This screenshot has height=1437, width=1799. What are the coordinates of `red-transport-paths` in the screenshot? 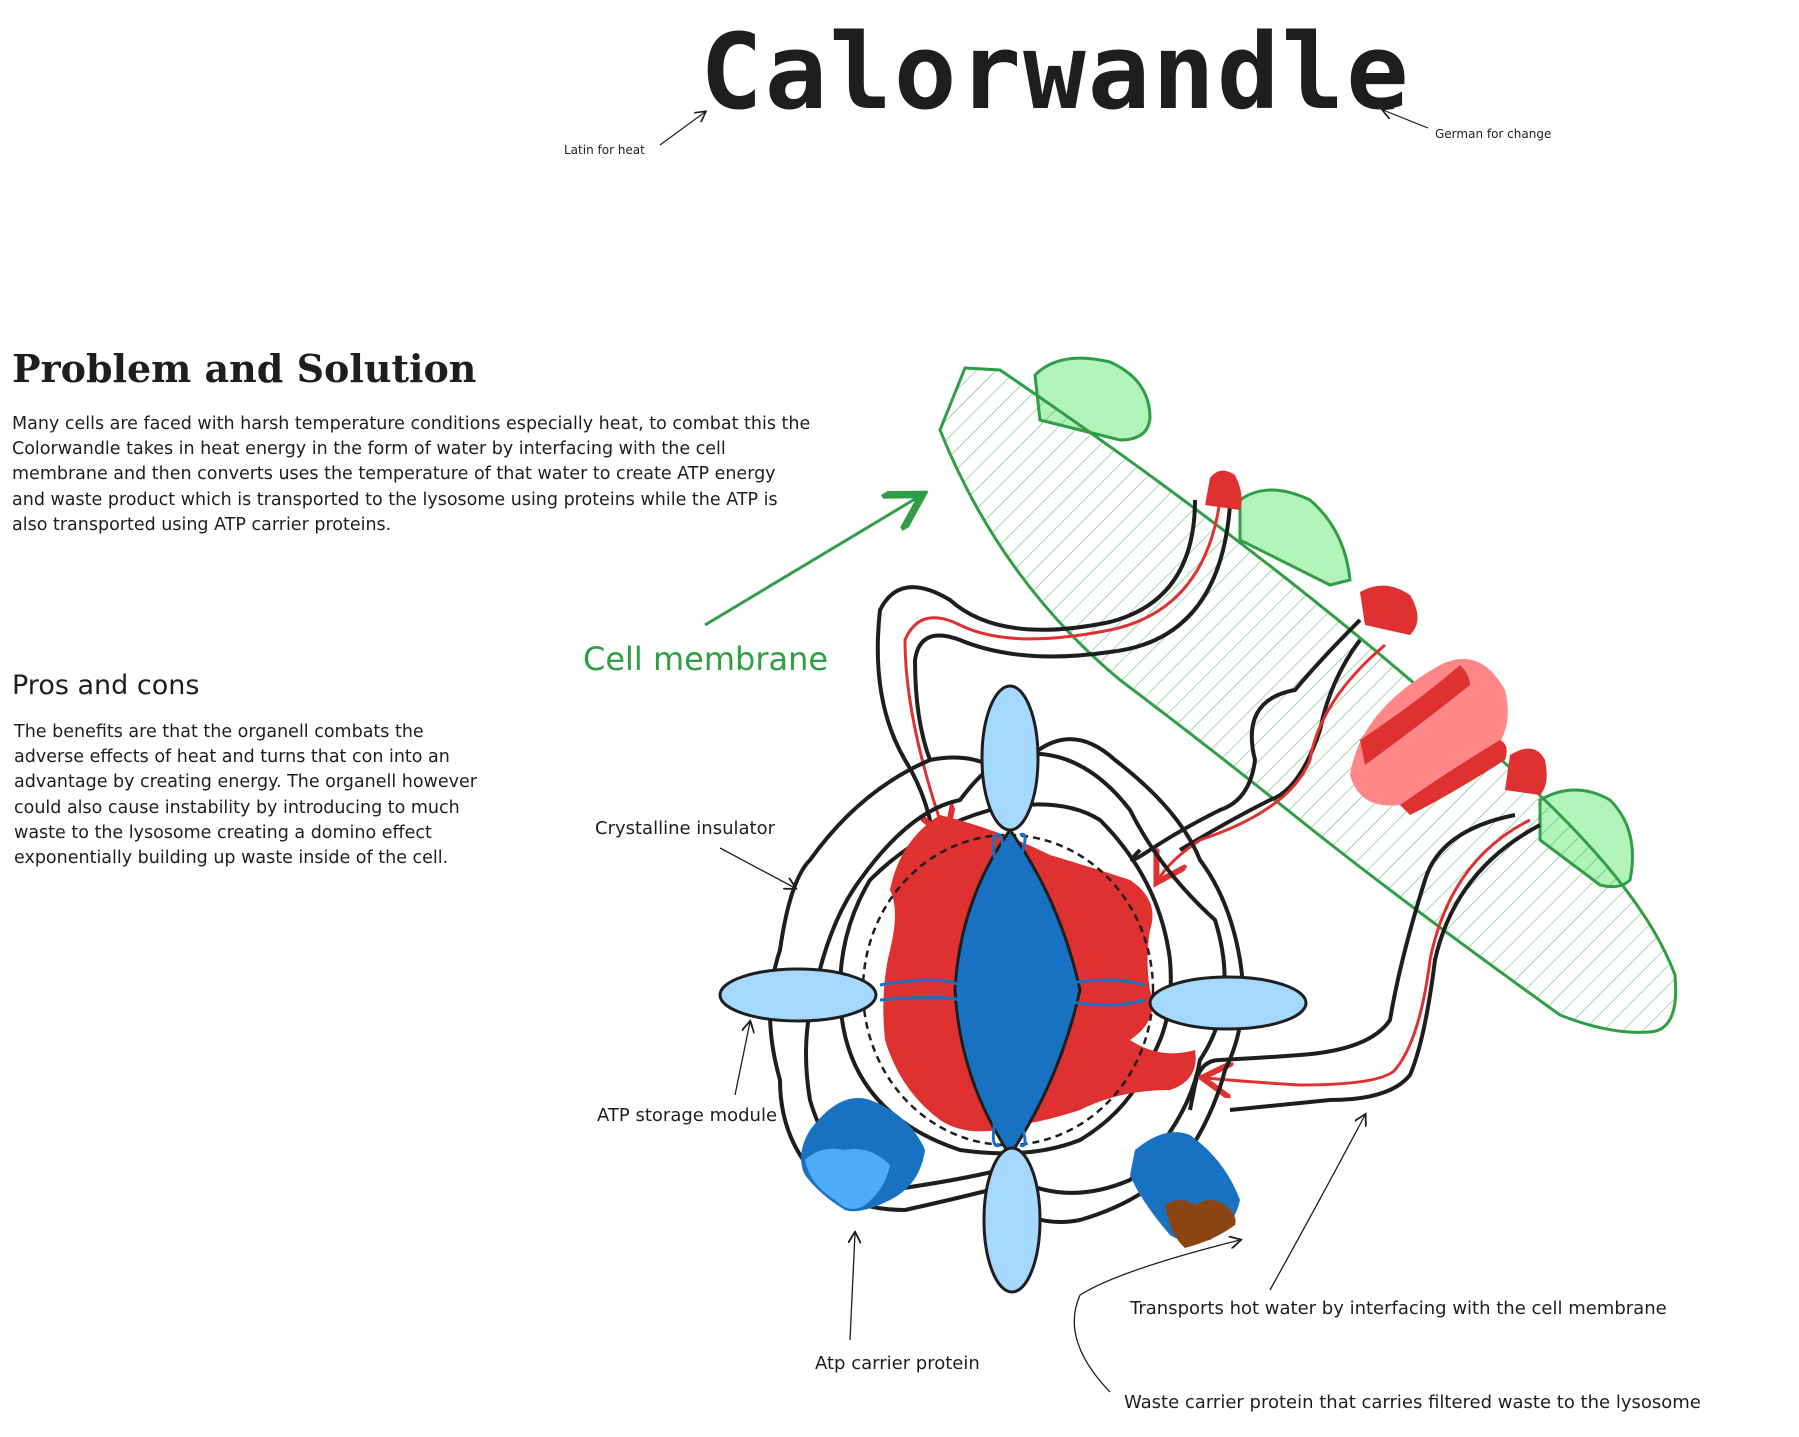 It's located at (1217, 792).